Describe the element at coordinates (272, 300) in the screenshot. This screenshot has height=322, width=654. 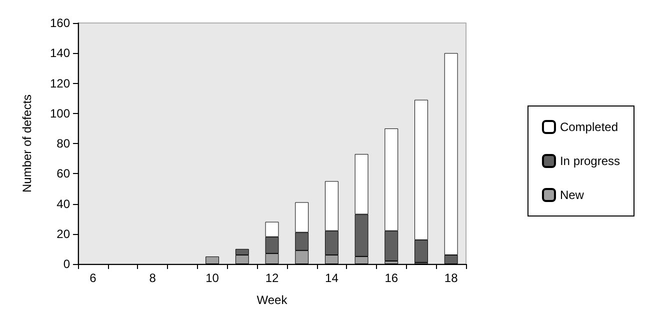
I see `x-axis-title: Week` at that location.